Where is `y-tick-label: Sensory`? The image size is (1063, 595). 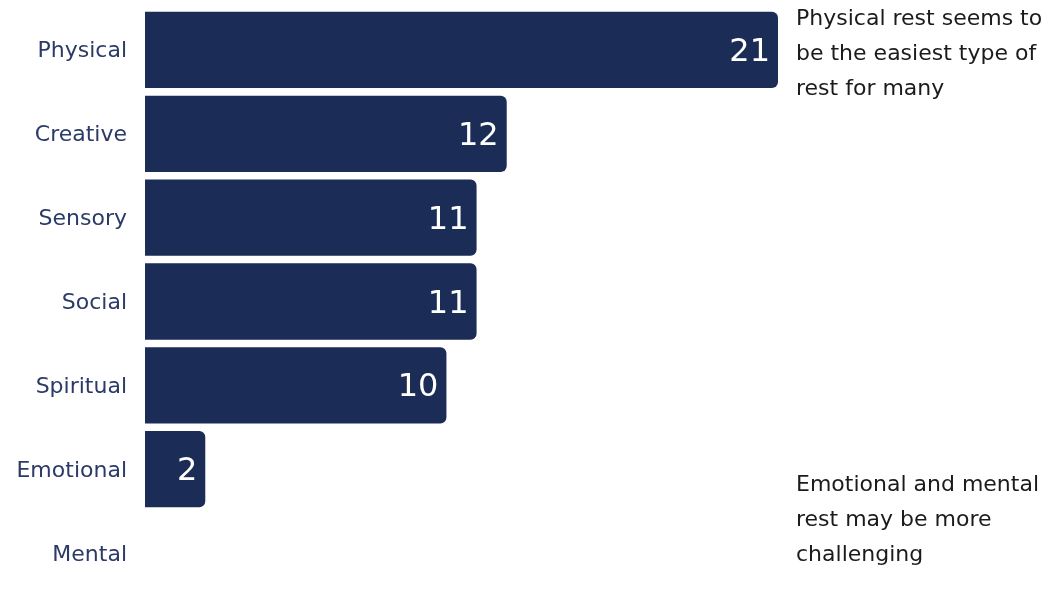 y-tick-label: Sensory is located at coordinates (82, 218).